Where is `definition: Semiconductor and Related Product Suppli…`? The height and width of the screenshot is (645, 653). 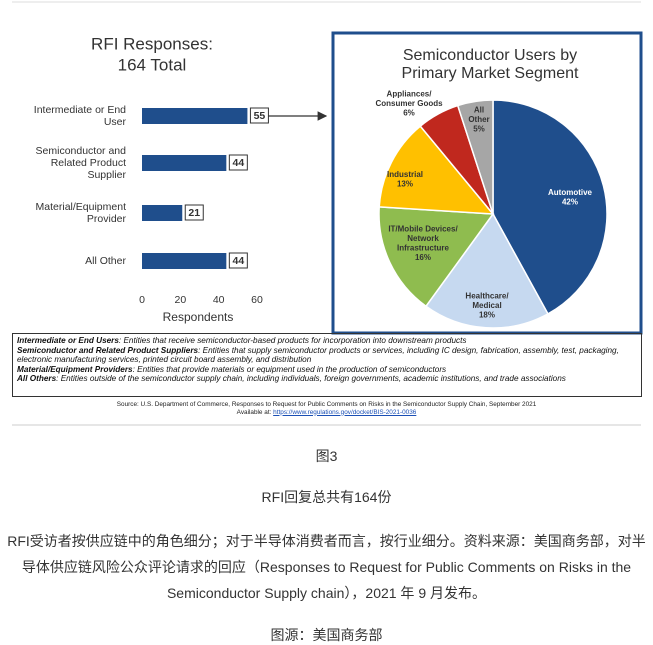
definition: Semiconductor and Related Product Suppli… is located at coordinates (327, 355).